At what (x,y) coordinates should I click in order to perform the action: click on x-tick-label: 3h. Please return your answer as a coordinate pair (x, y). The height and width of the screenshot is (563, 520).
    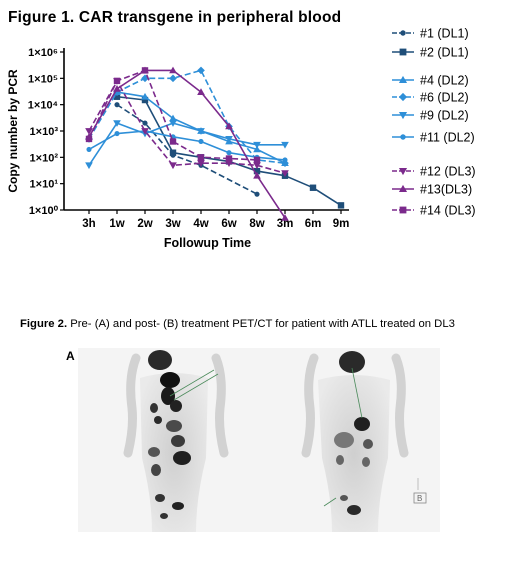
    Looking at the image, I should click on (88, 224).